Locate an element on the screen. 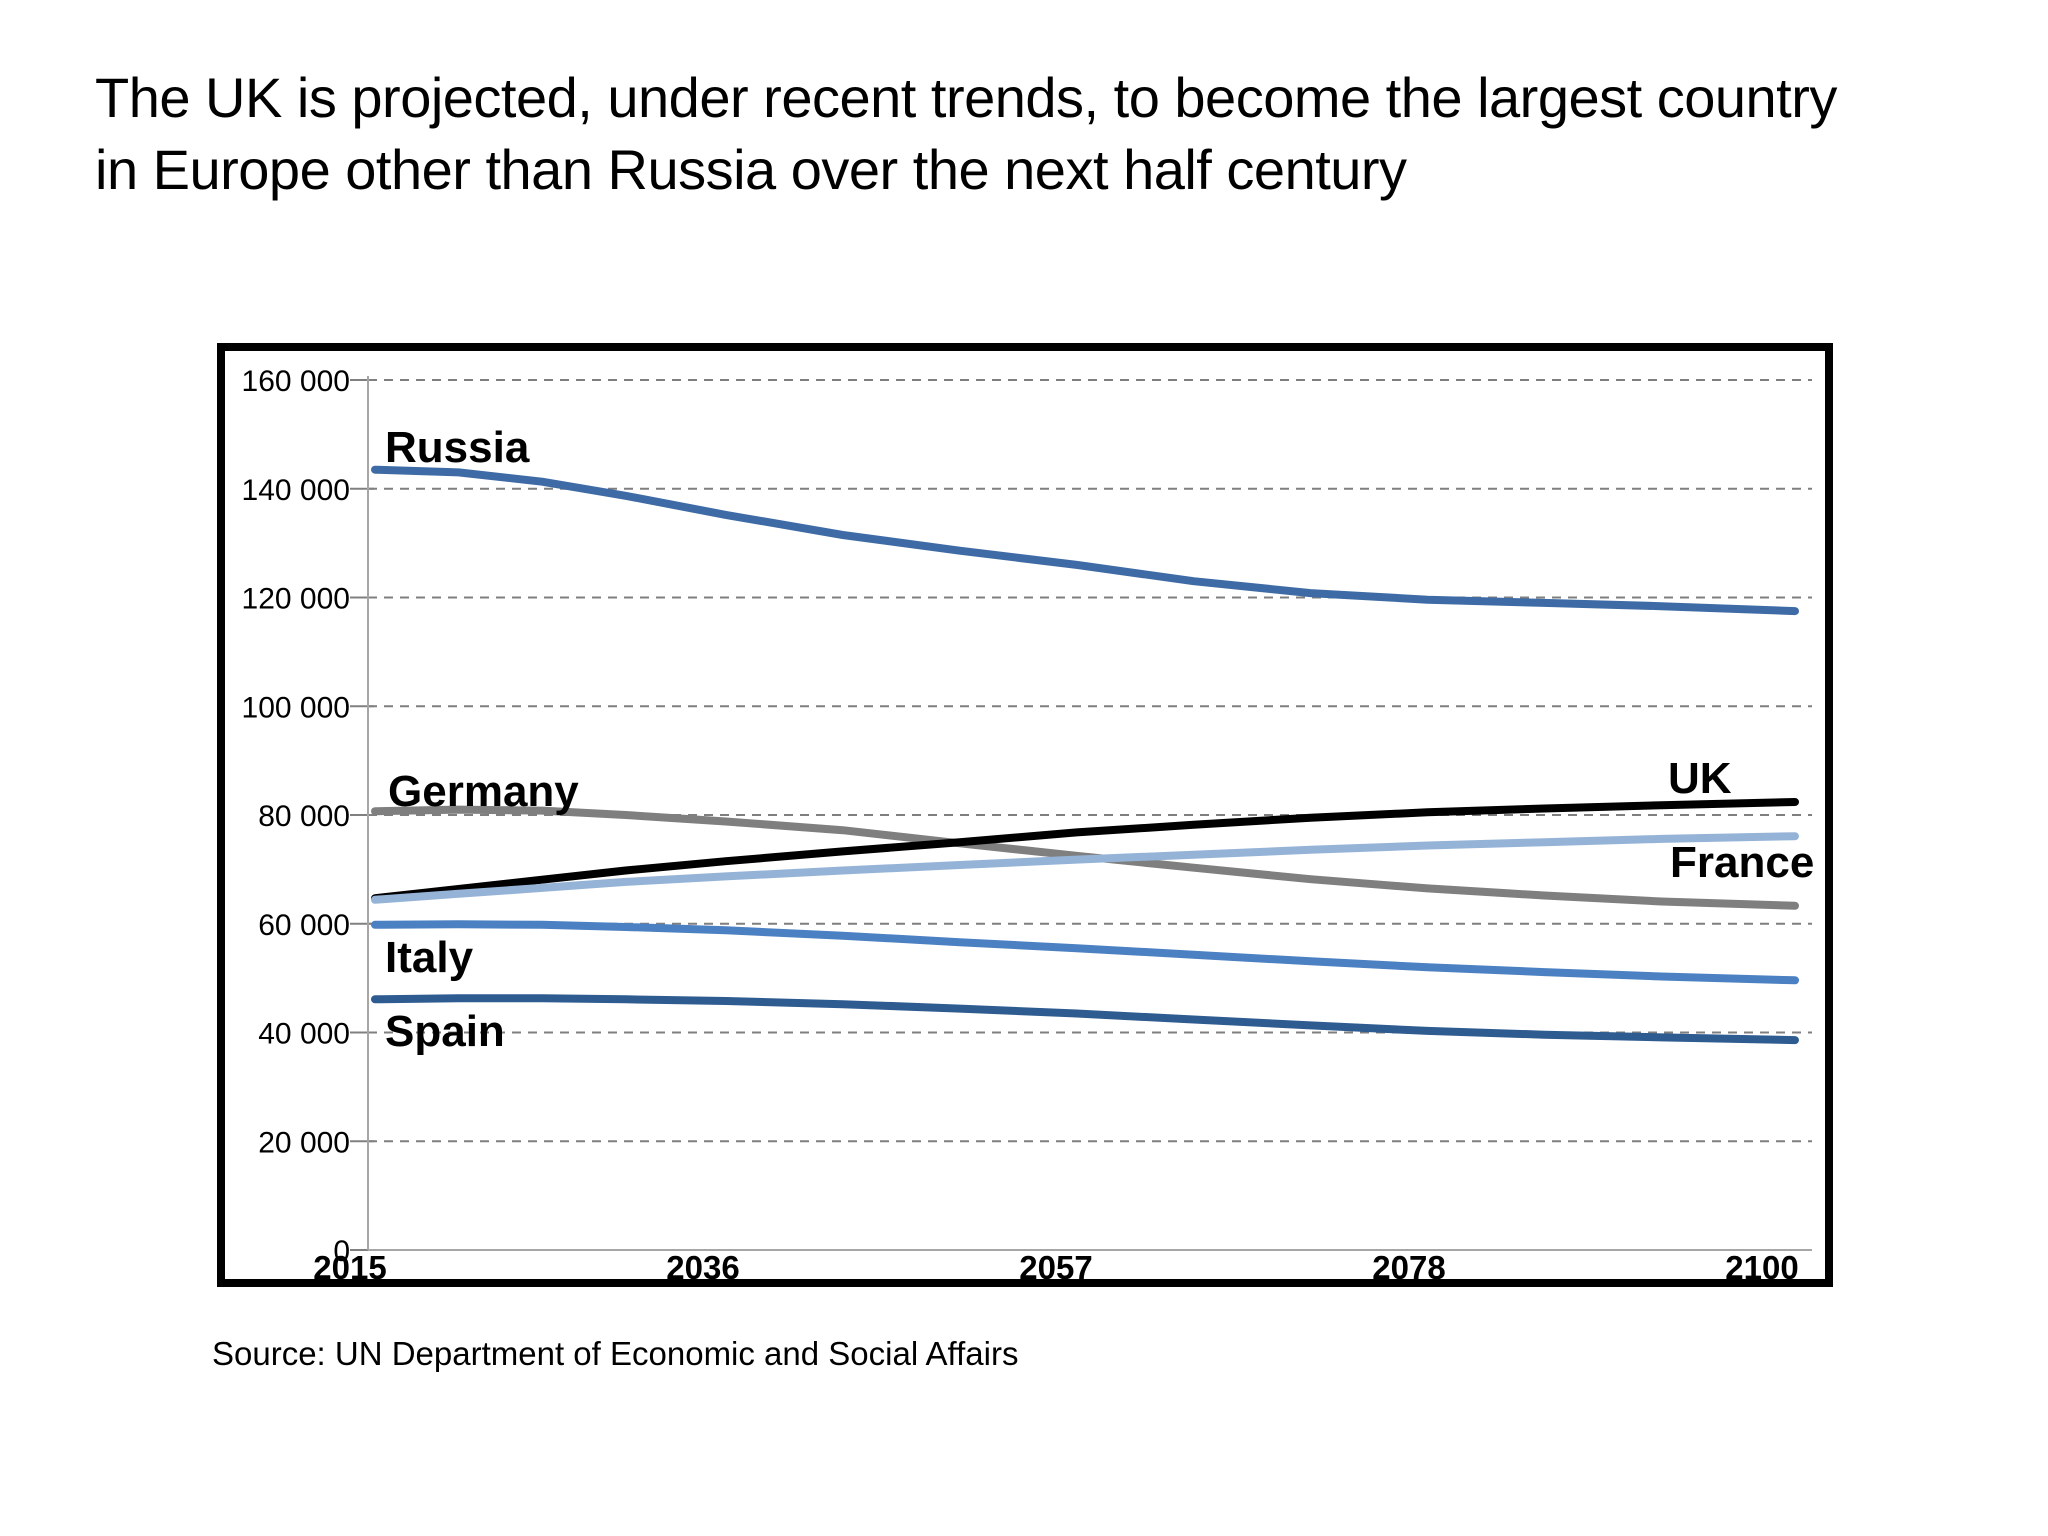  y-tick-label: 20 000 is located at coordinates (304, 1142).